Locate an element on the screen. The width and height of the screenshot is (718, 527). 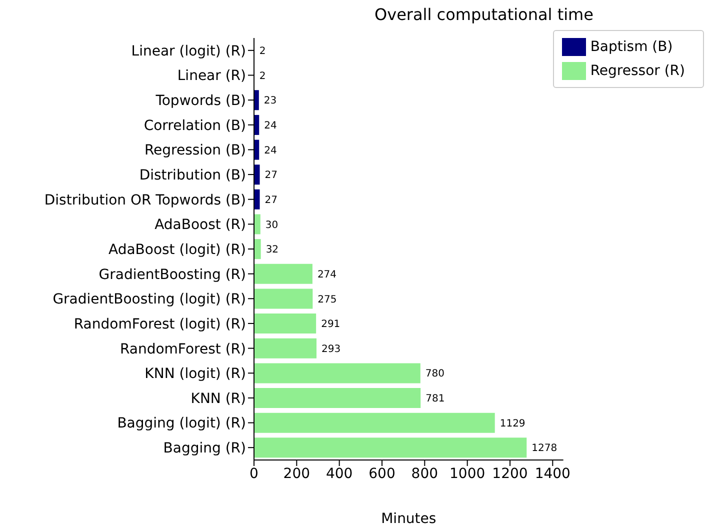
y-tick-label: AdaBoost (R) is located at coordinates (200, 225).